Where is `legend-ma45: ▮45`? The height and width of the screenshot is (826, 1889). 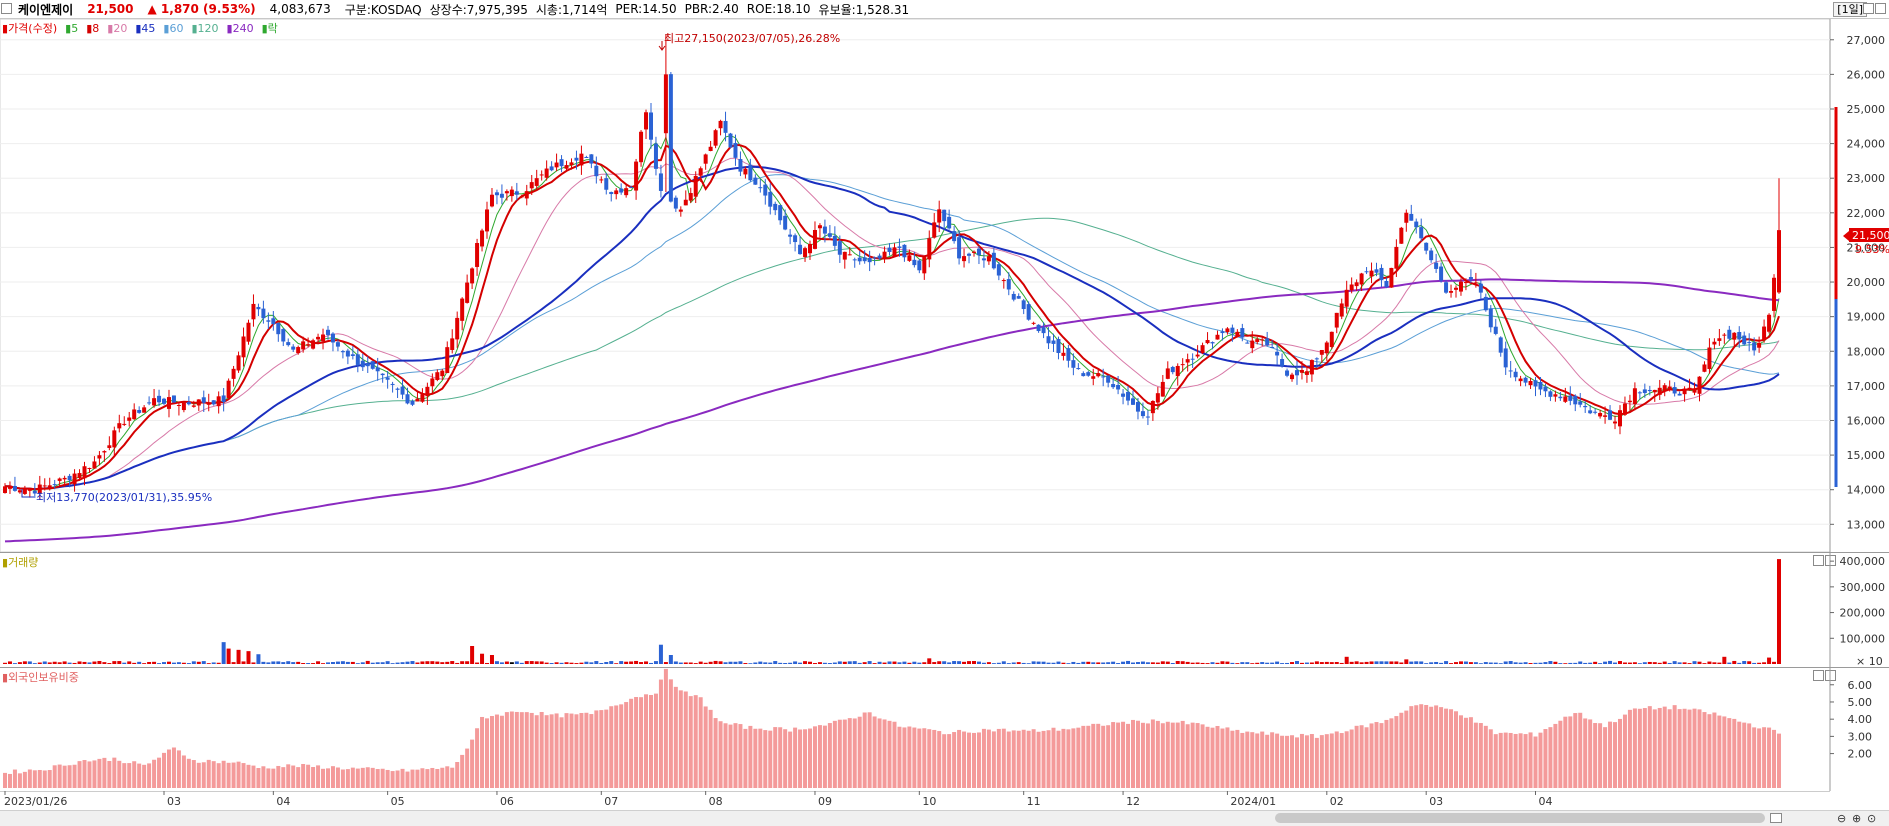
legend-ma45: ▮45 is located at coordinates (145, 28).